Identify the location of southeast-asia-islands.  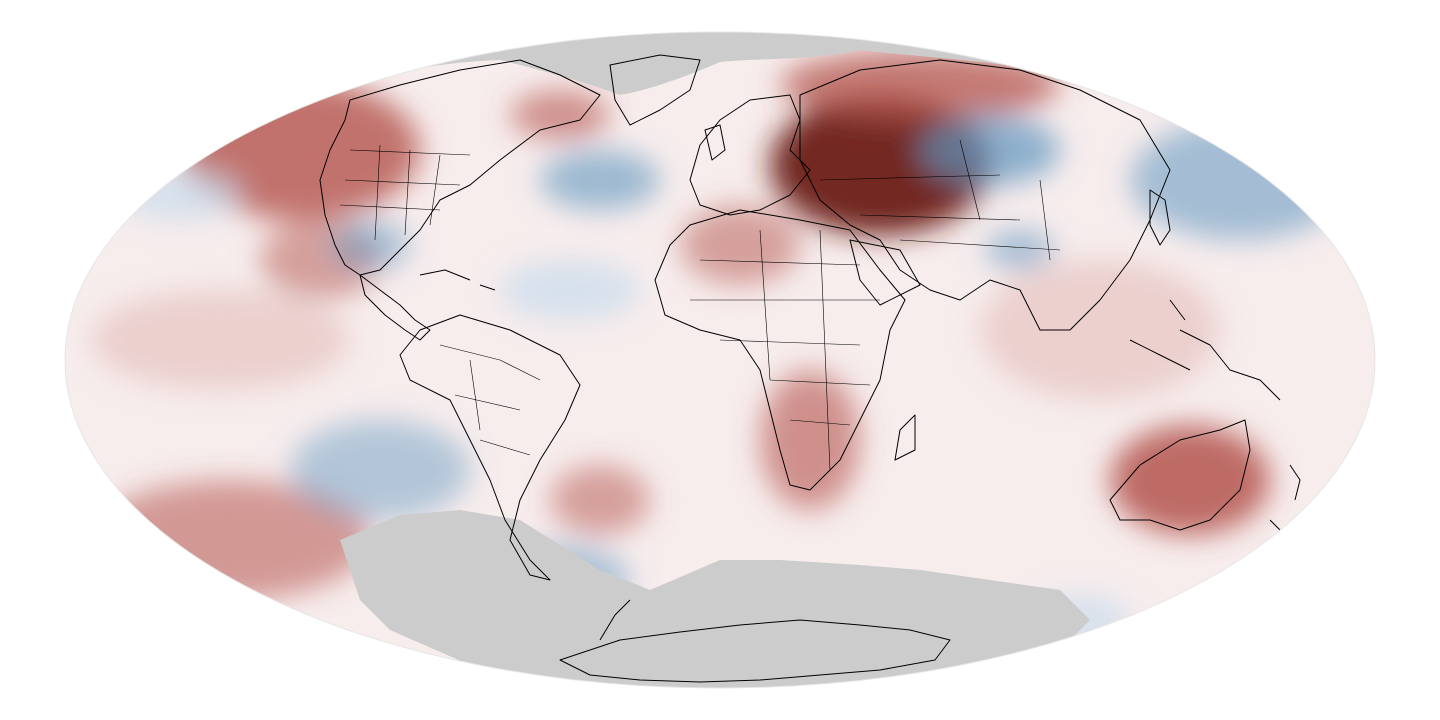
(1205, 350).